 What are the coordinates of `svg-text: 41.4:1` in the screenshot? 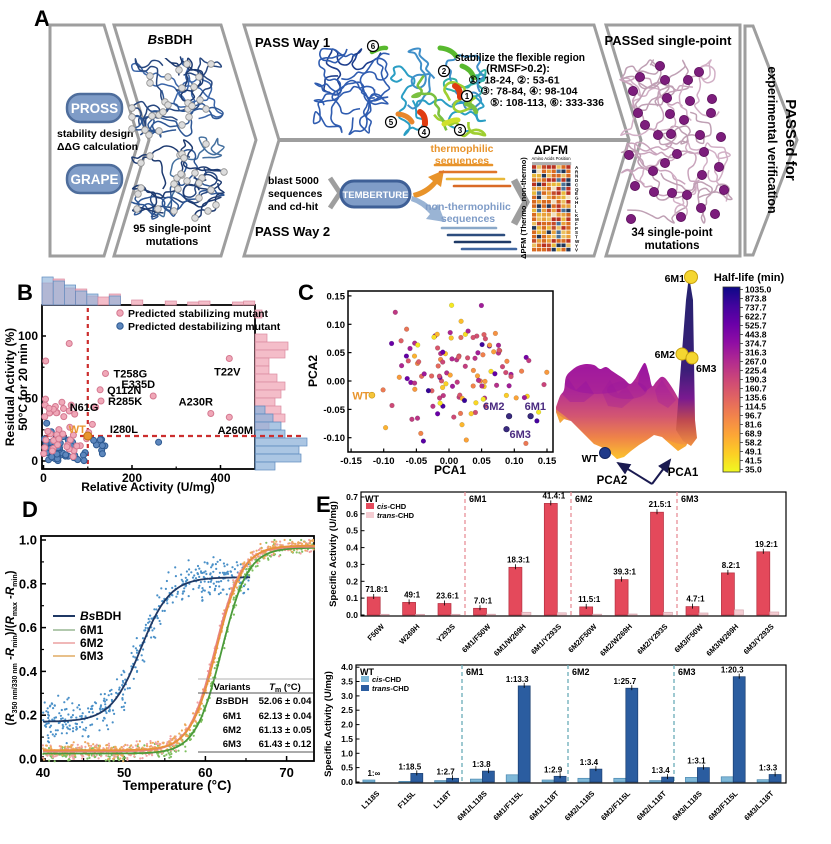 It's located at (553, 495).